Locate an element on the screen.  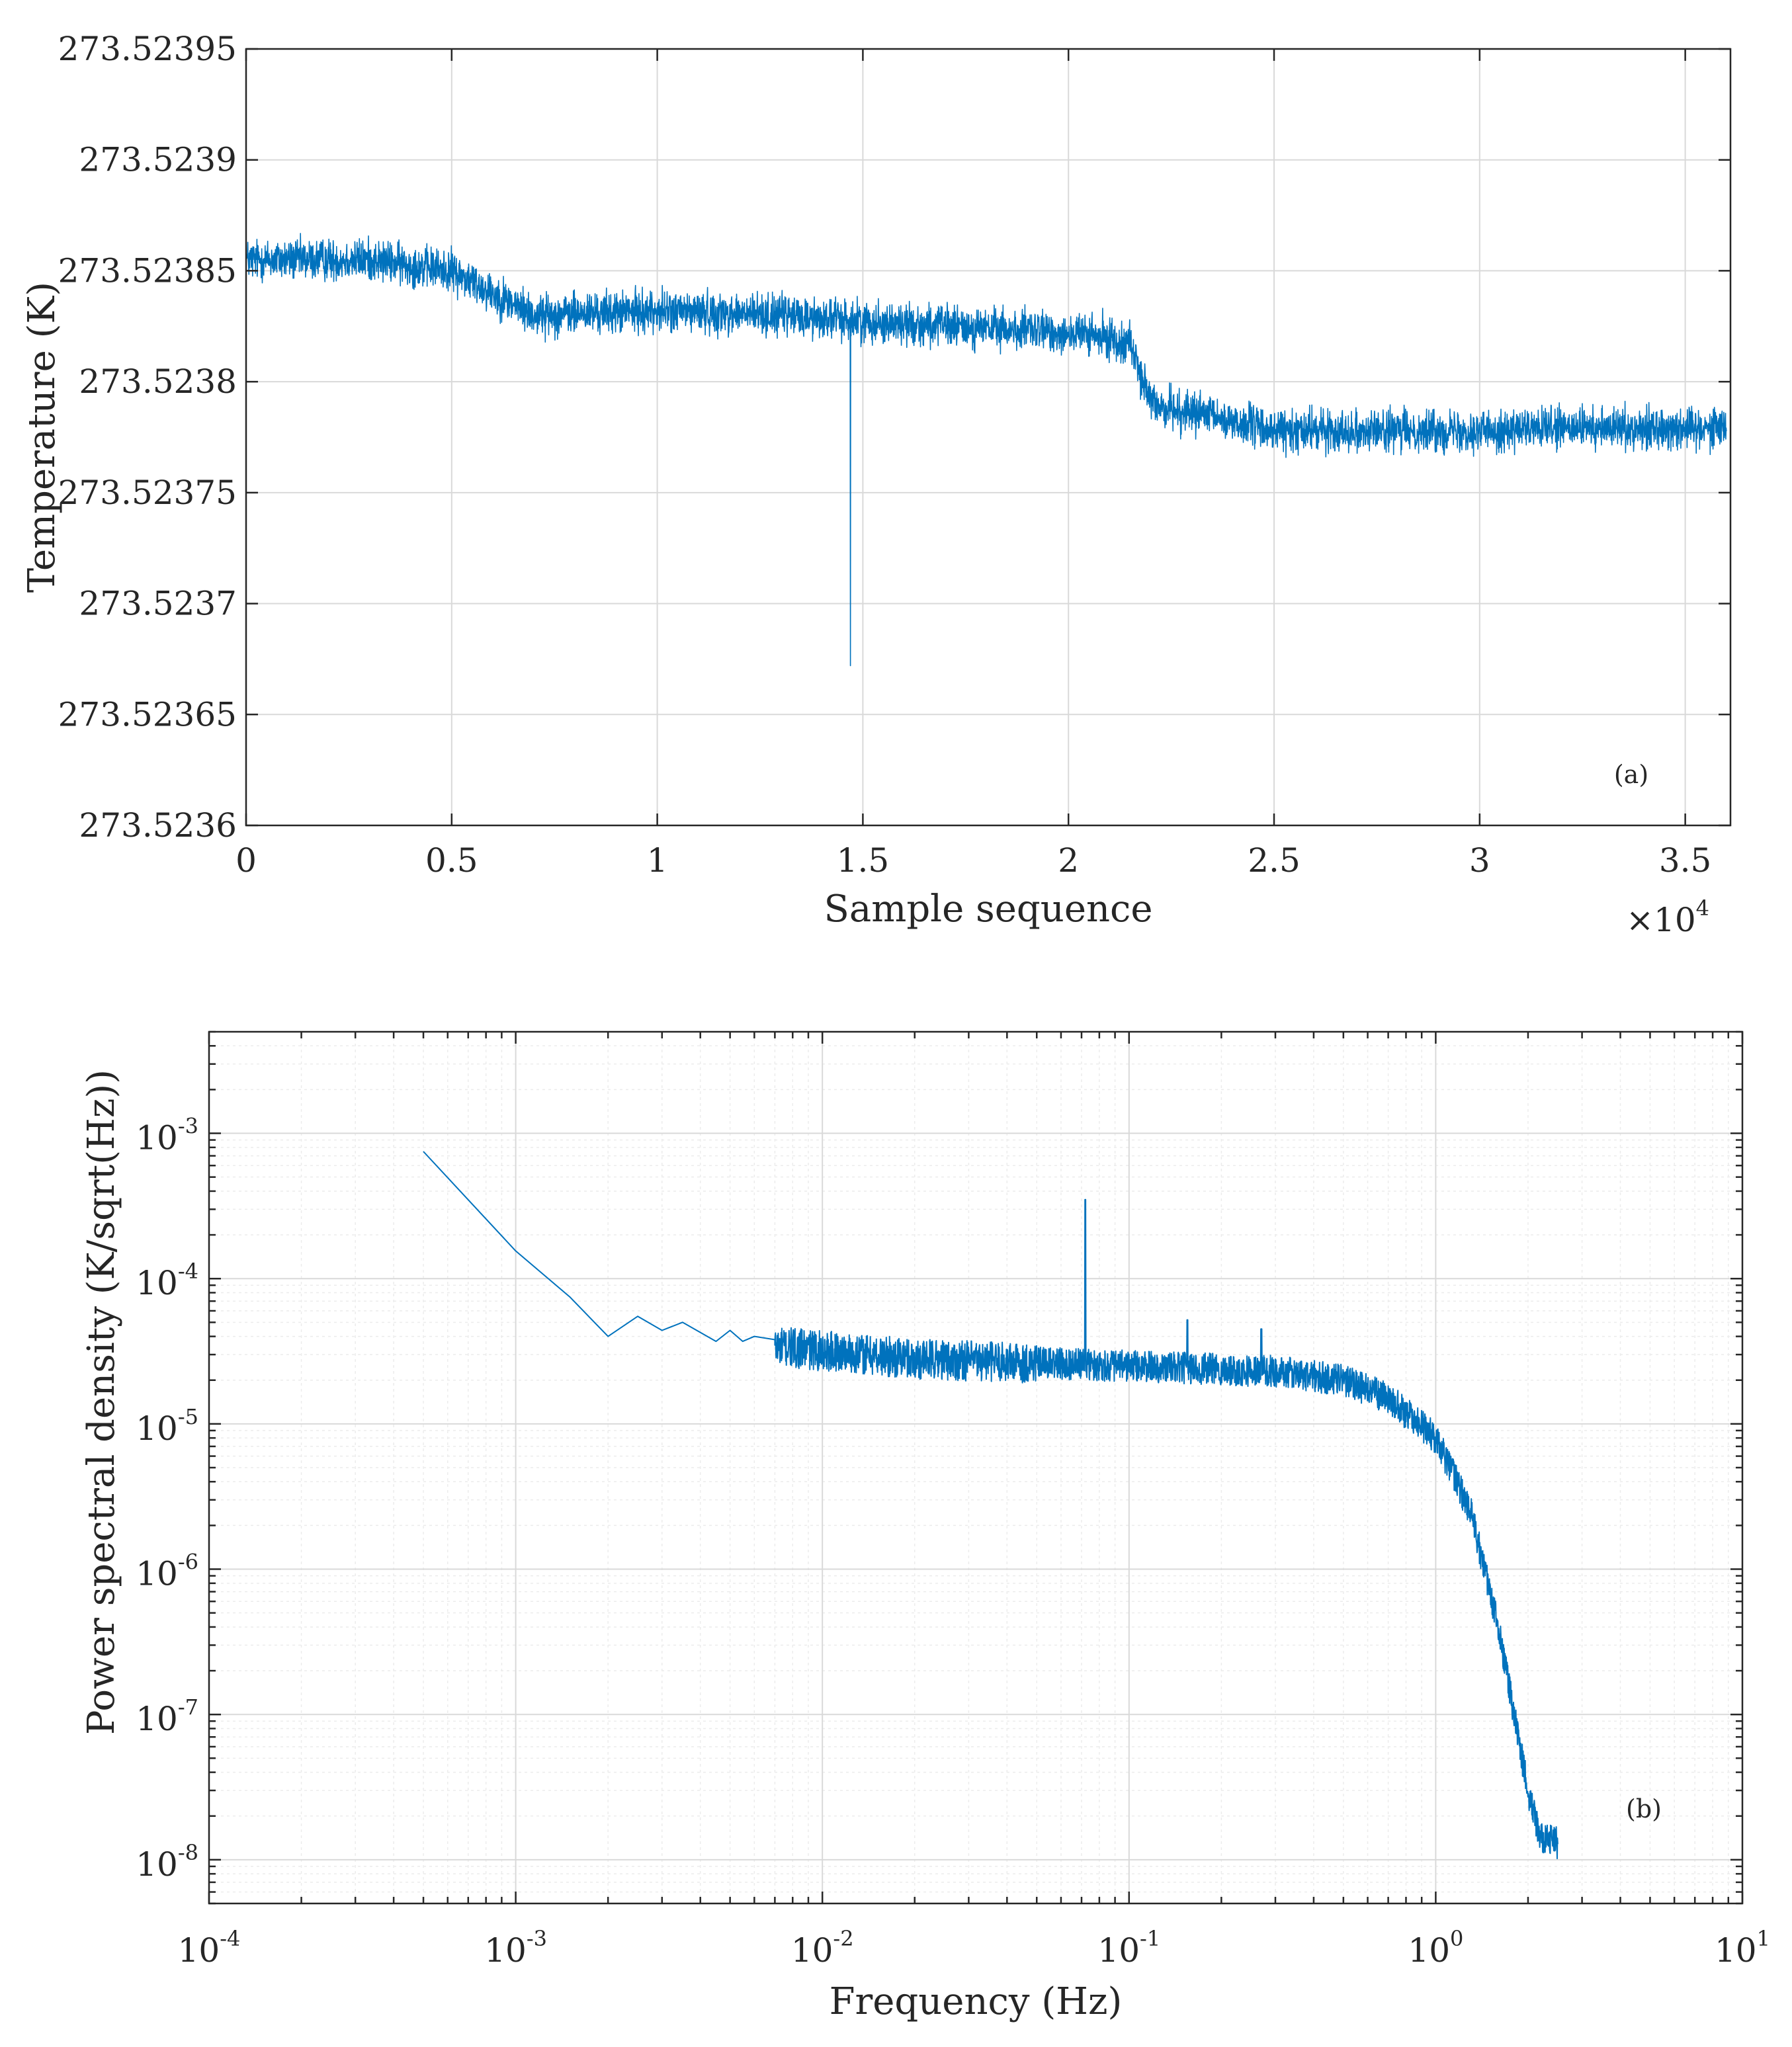
panel-b-y-tick-exp: -3 is located at coordinates (188, 1126).